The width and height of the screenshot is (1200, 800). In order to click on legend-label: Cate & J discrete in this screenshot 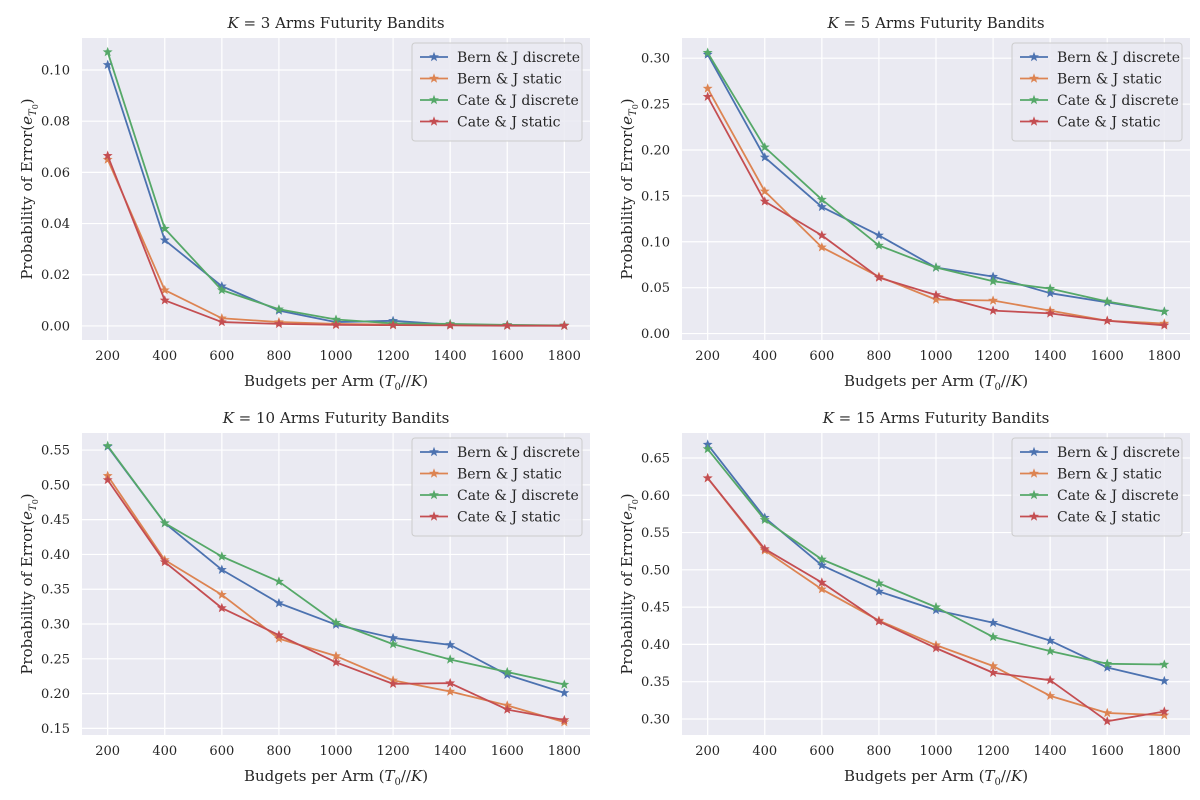, I will do `click(518, 101)`.